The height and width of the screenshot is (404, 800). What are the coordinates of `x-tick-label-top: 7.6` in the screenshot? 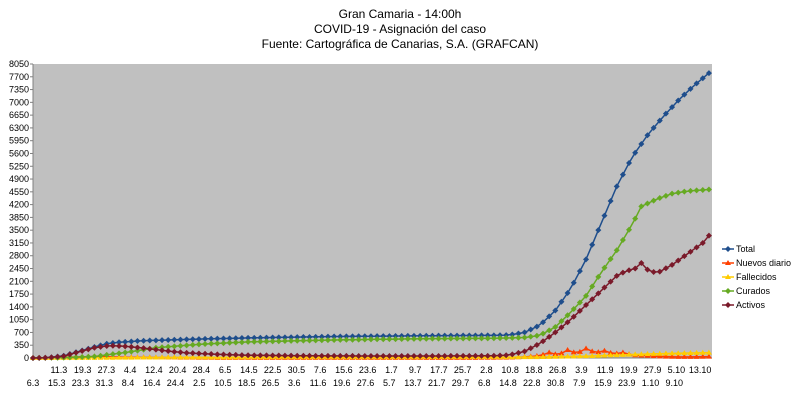 It's located at (320, 370).